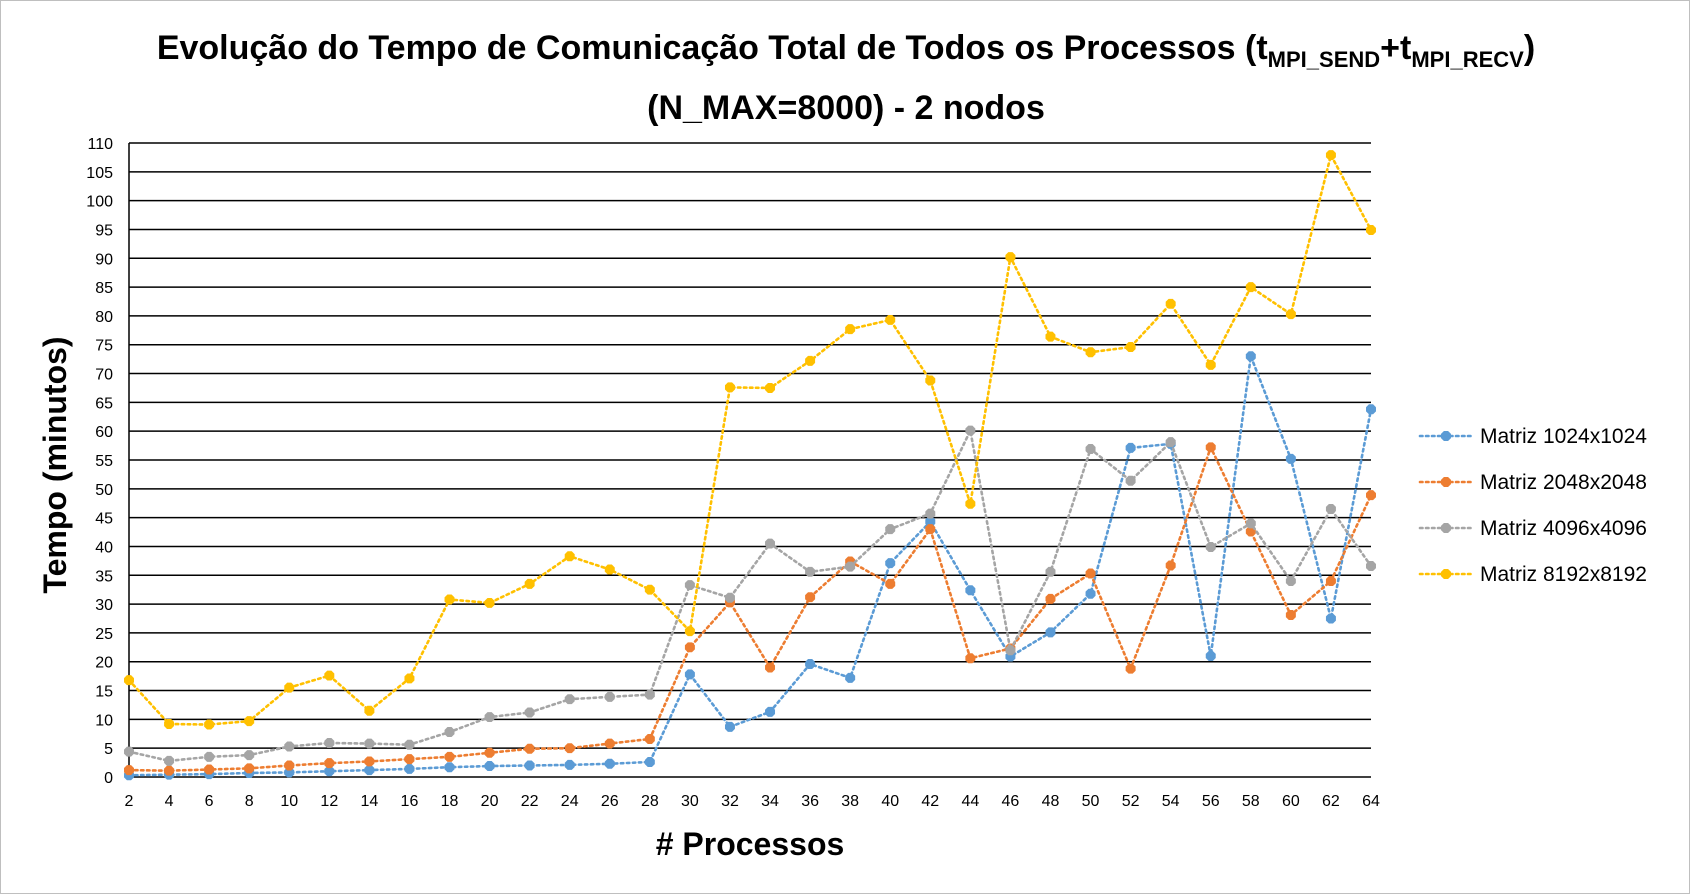  Describe the element at coordinates (249, 801) in the screenshot. I see `x-tick-label: 8` at that location.